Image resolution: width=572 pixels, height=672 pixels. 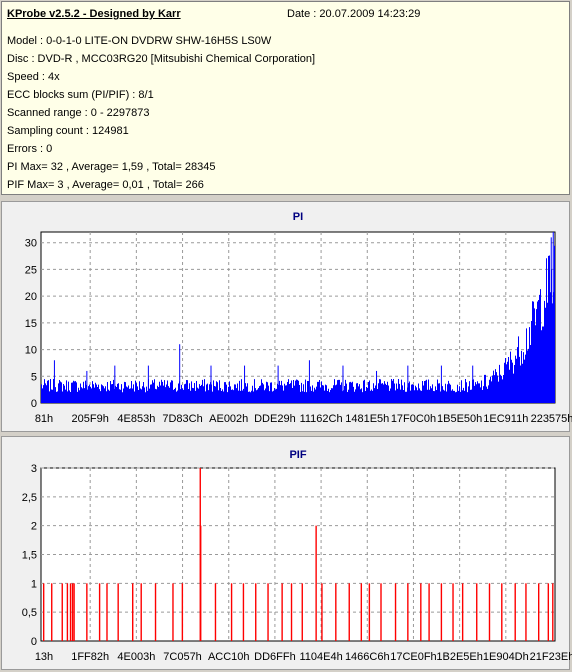 I want to click on speed-line: Speed : 4x, so click(x=33, y=77).